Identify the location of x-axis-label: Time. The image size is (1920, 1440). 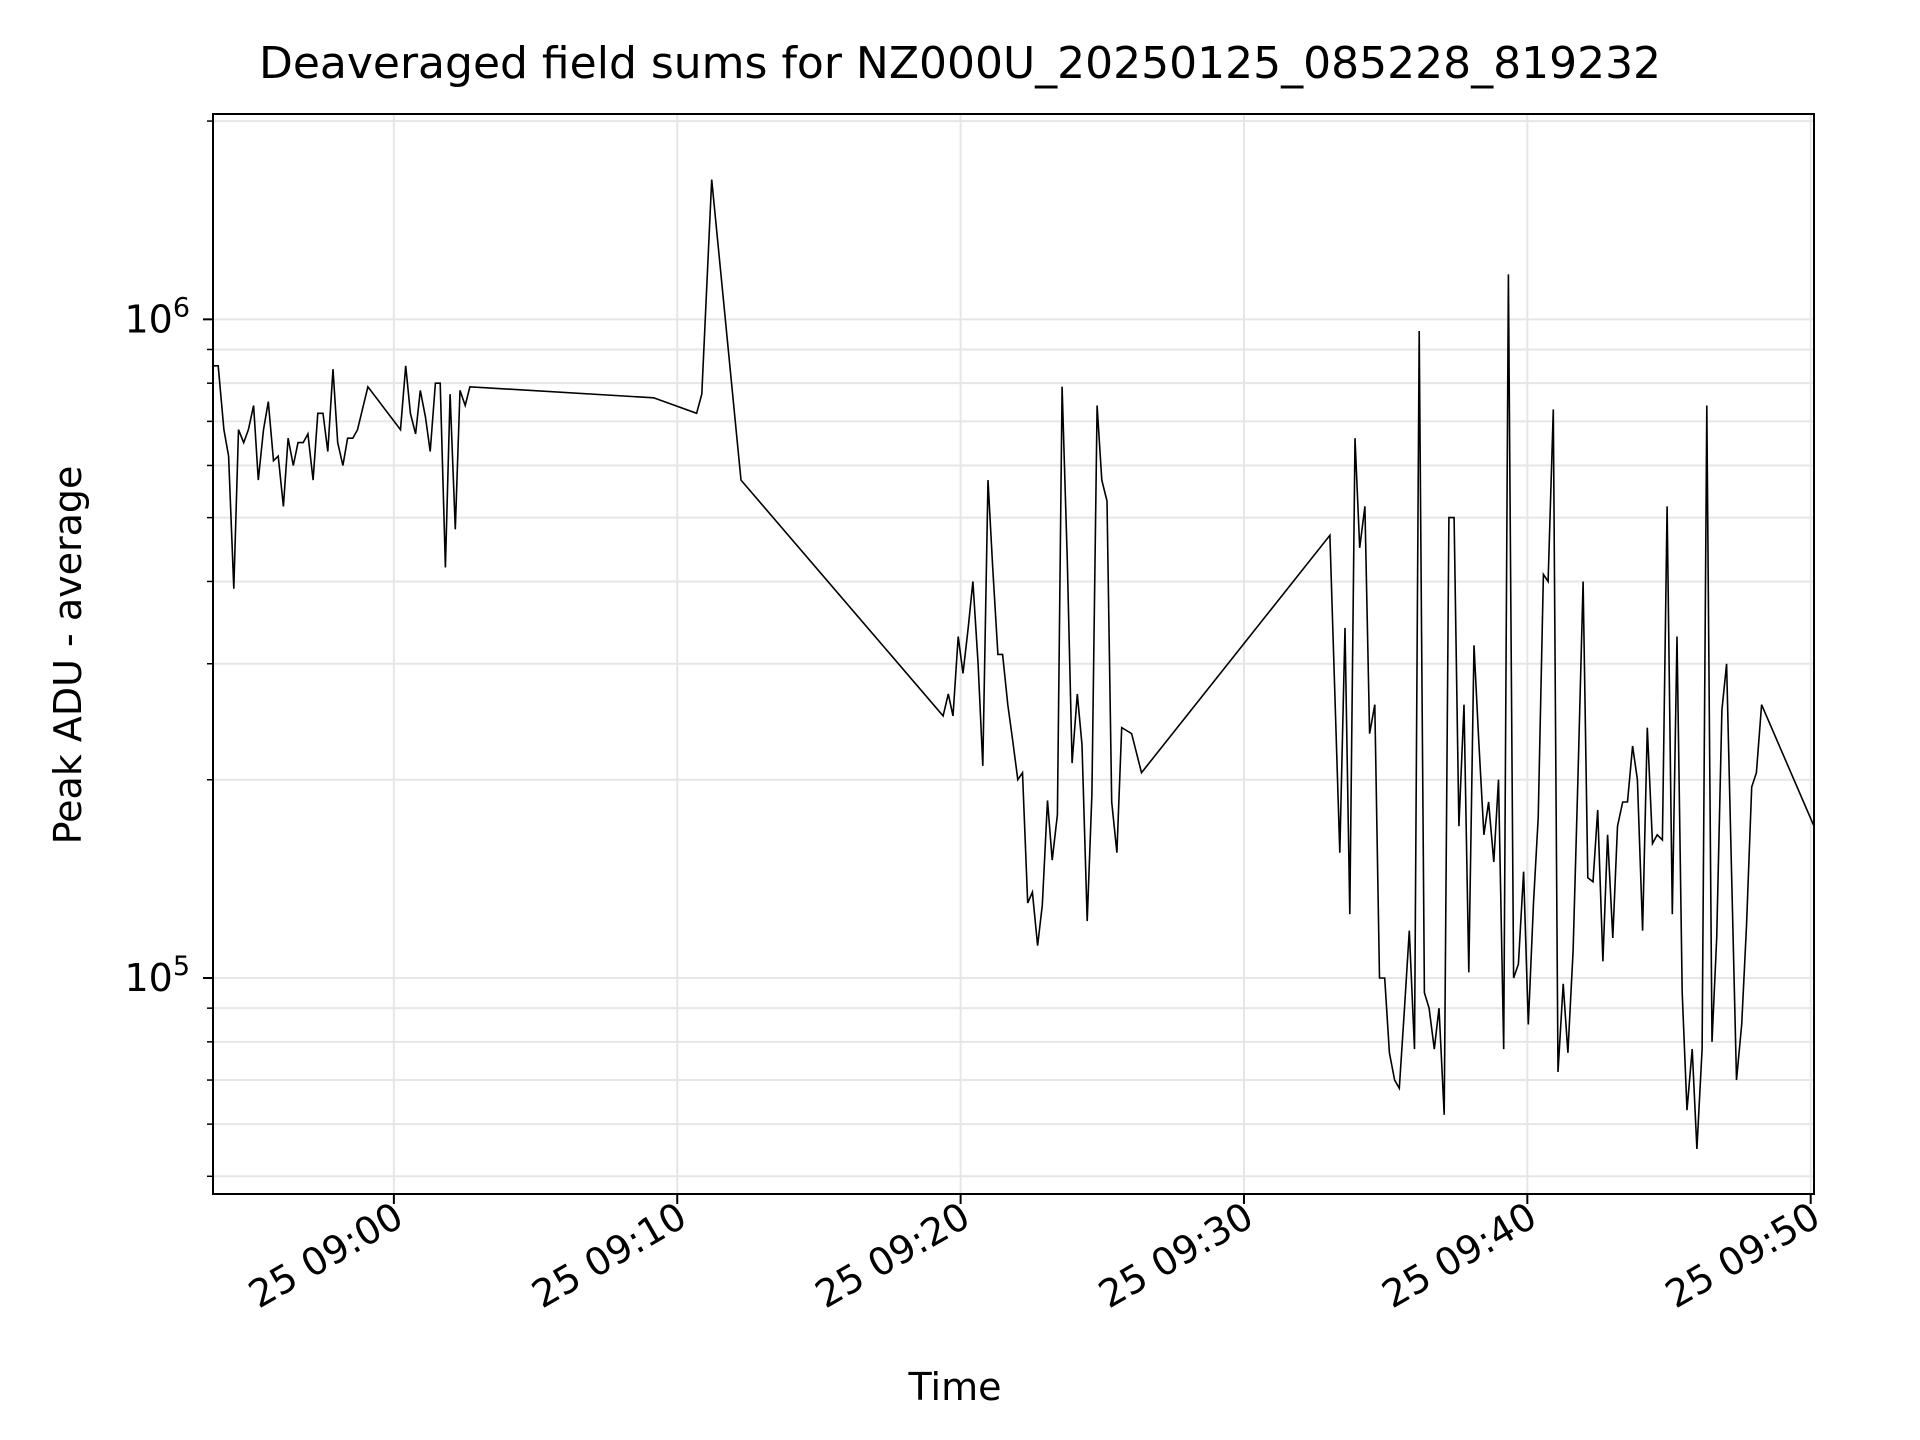
(955, 1387).